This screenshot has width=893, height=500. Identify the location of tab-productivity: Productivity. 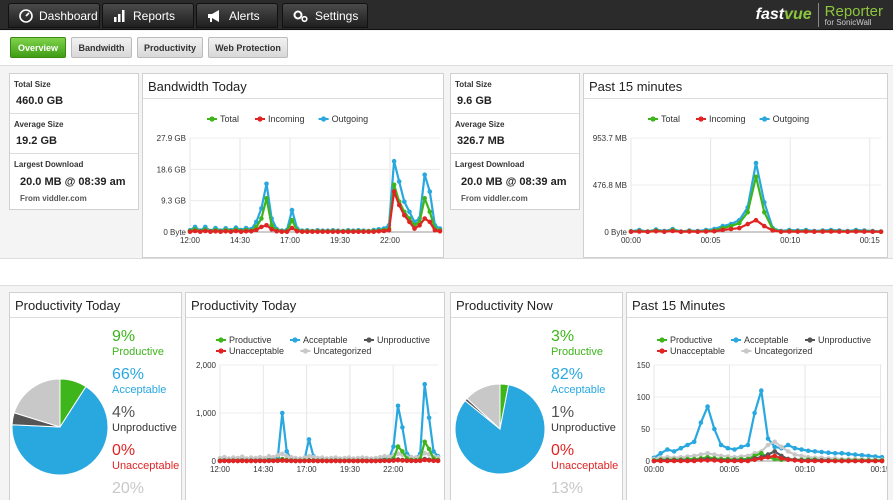
(170, 47).